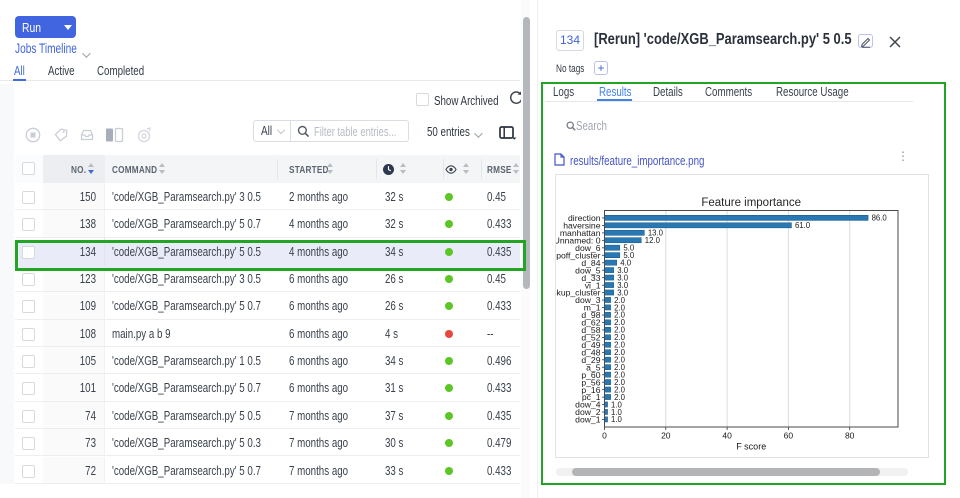 The image size is (960, 498). What do you see at coordinates (604, 436) in the screenshot?
I see `svg-text: 0` at bounding box center [604, 436].